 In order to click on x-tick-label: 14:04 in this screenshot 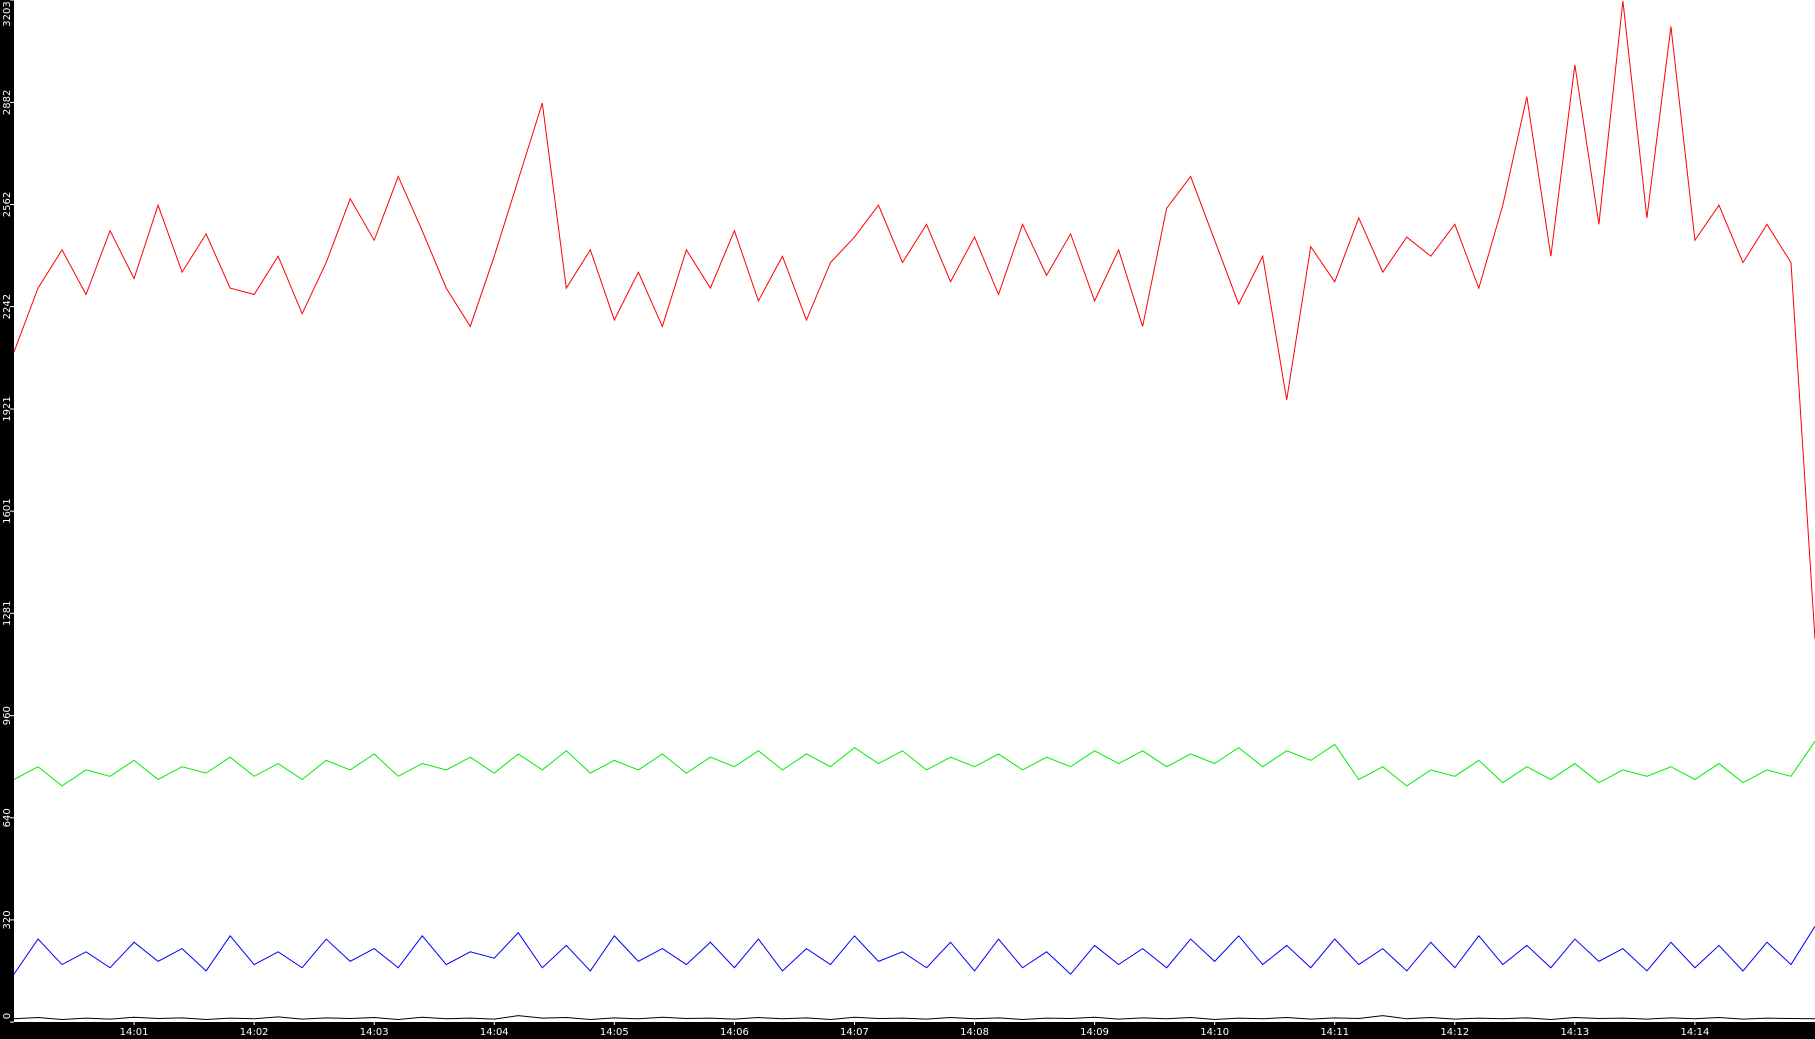, I will do `click(494, 1032)`.